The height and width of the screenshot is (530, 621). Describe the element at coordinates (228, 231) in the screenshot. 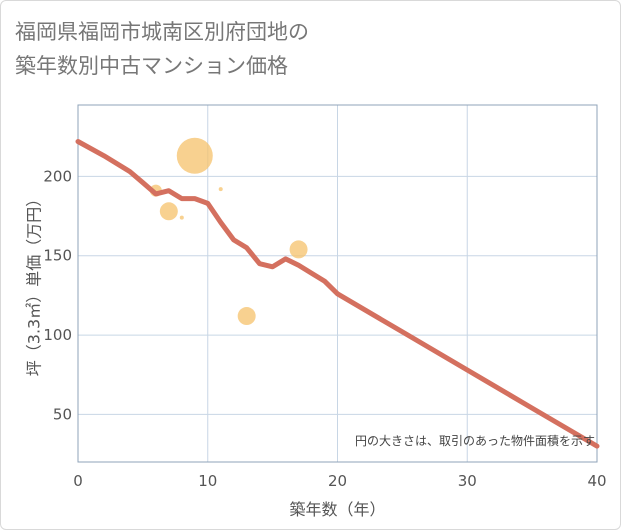

I see `bubble-layer` at that location.